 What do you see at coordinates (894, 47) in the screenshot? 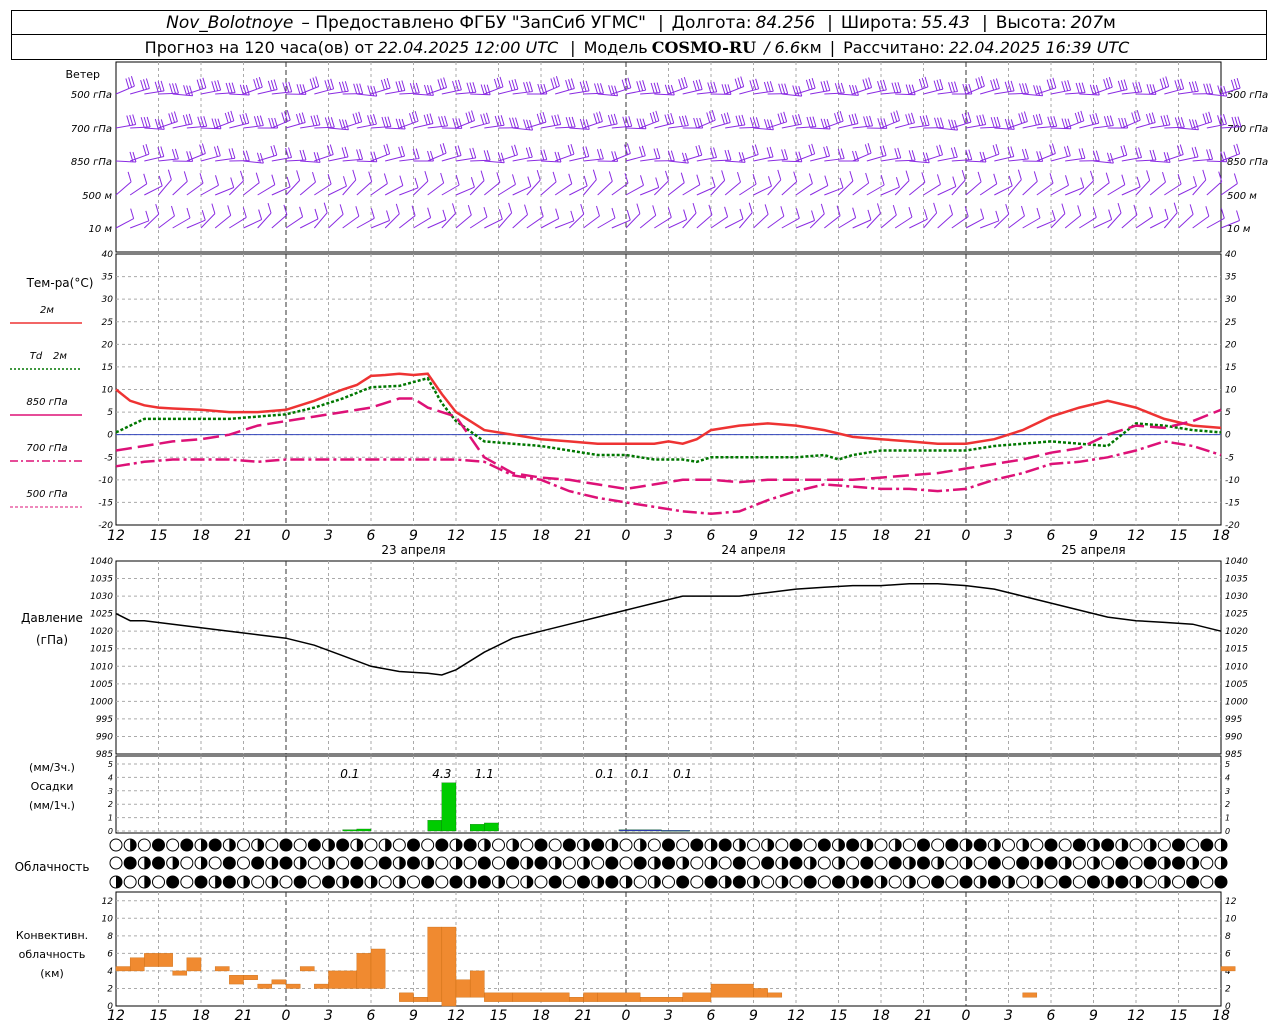
I see `calc-label: Рассчитано:` at bounding box center [894, 47].